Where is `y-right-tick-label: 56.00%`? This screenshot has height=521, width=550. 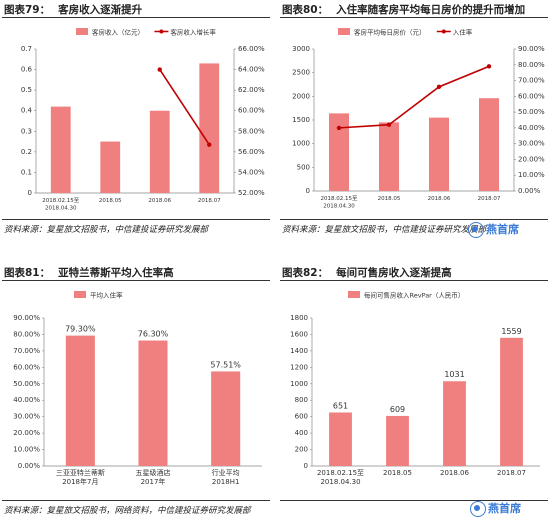 y-right-tick-label: 56.00% is located at coordinates (251, 152).